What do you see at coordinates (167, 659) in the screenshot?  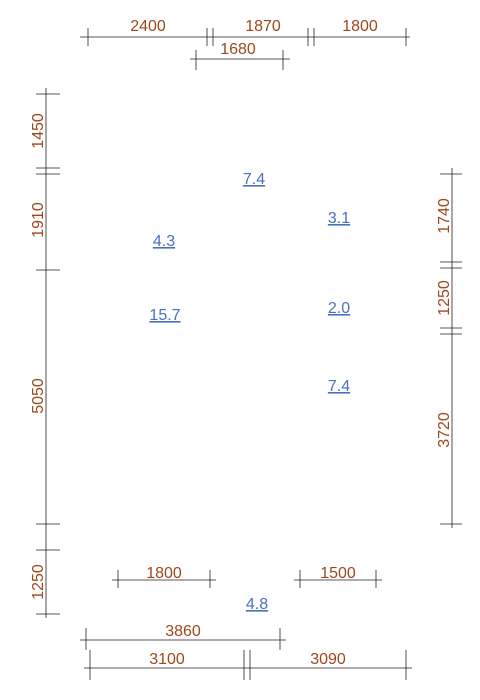 I see `bottom-dimension-3100: 3100` at bounding box center [167, 659].